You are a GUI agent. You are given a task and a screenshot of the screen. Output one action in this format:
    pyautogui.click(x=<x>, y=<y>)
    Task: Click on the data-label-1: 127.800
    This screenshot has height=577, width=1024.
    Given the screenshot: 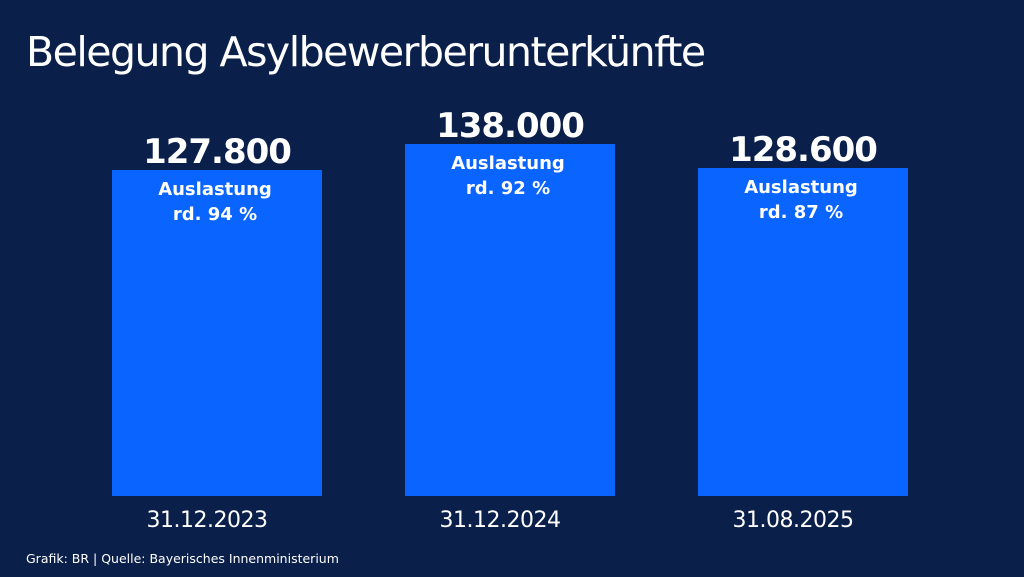 What is the action you would take?
    pyautogui.click(x=217, y=152)
    